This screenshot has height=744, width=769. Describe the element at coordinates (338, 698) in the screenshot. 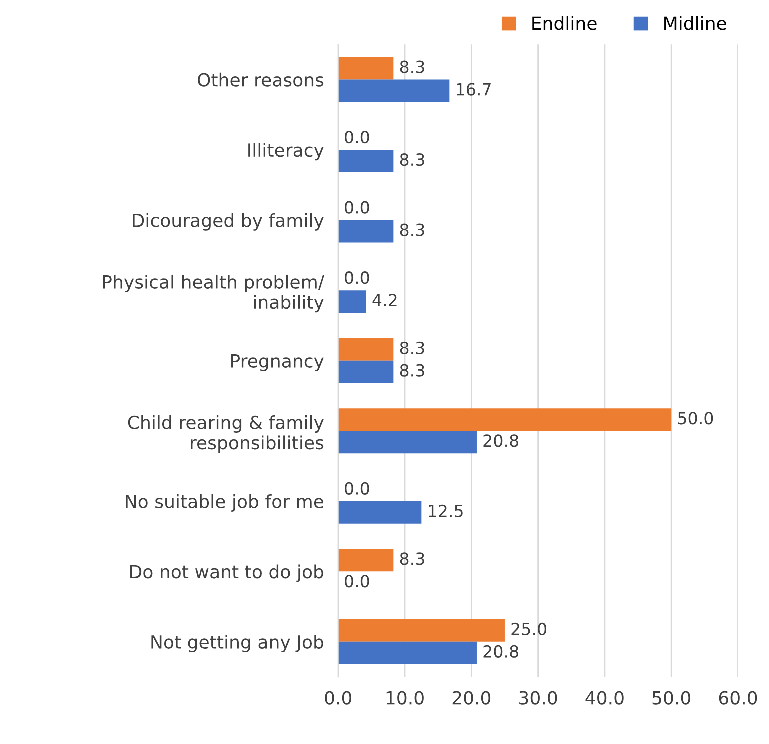

I see `x-tick-label: 0.0` at that location.